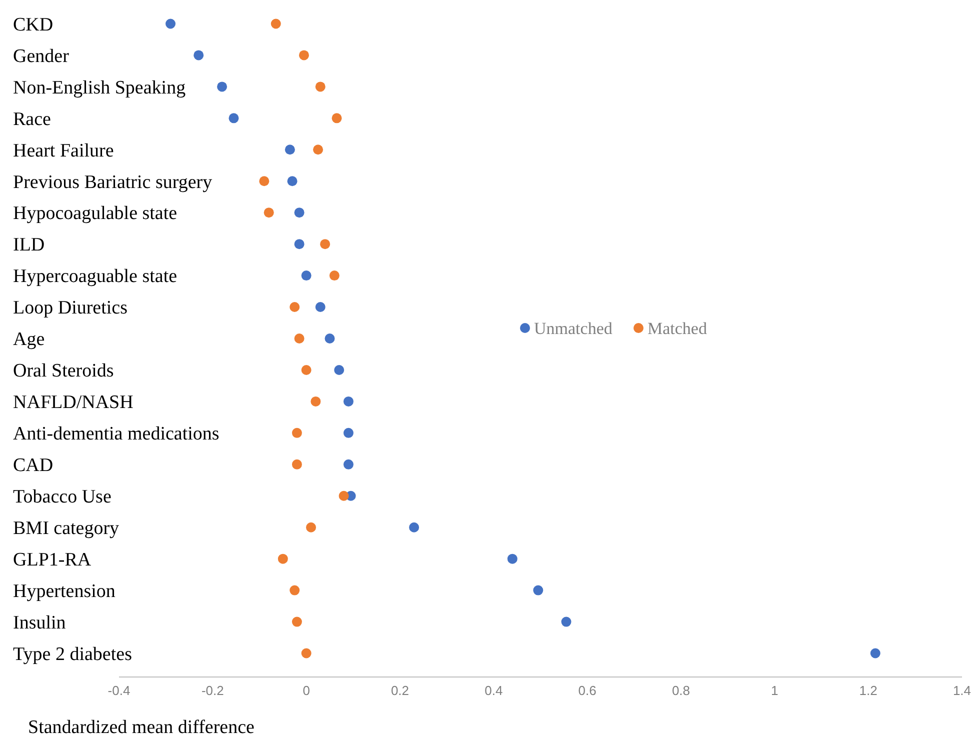  I want to click on y-tick-label: Loop Diuretics, so click(70, 308).